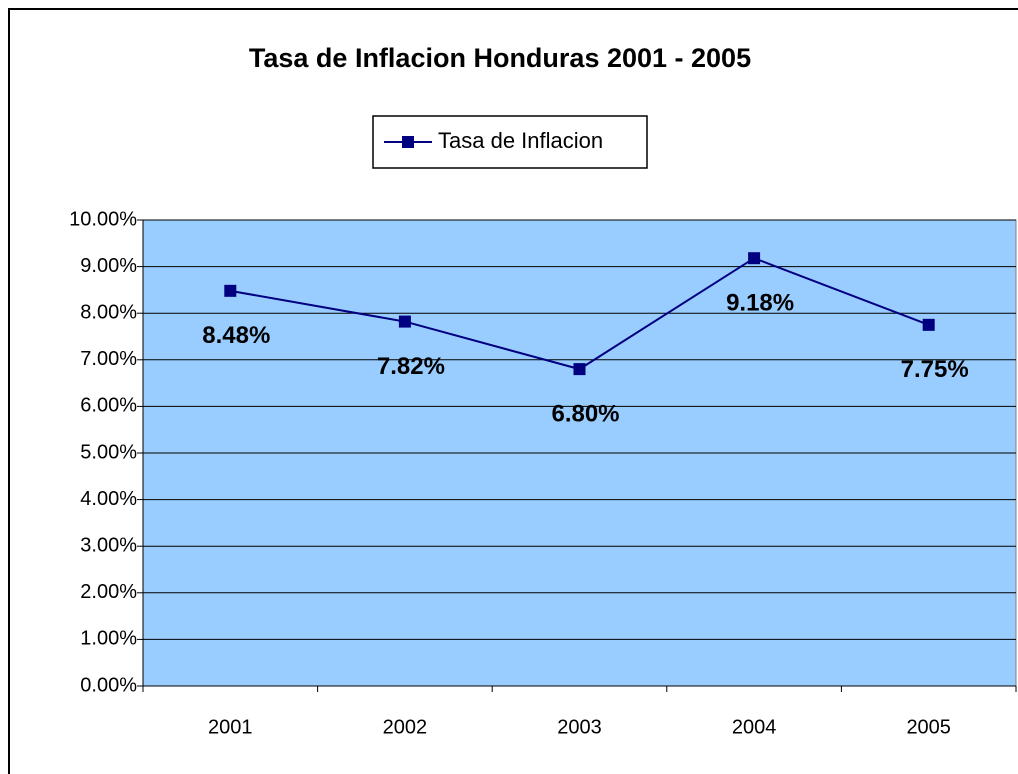  What do you see at coordinates (108, 499) in the screenshot?
I see `y-tick-label: 4.00%` at bounding box center [108, 499].